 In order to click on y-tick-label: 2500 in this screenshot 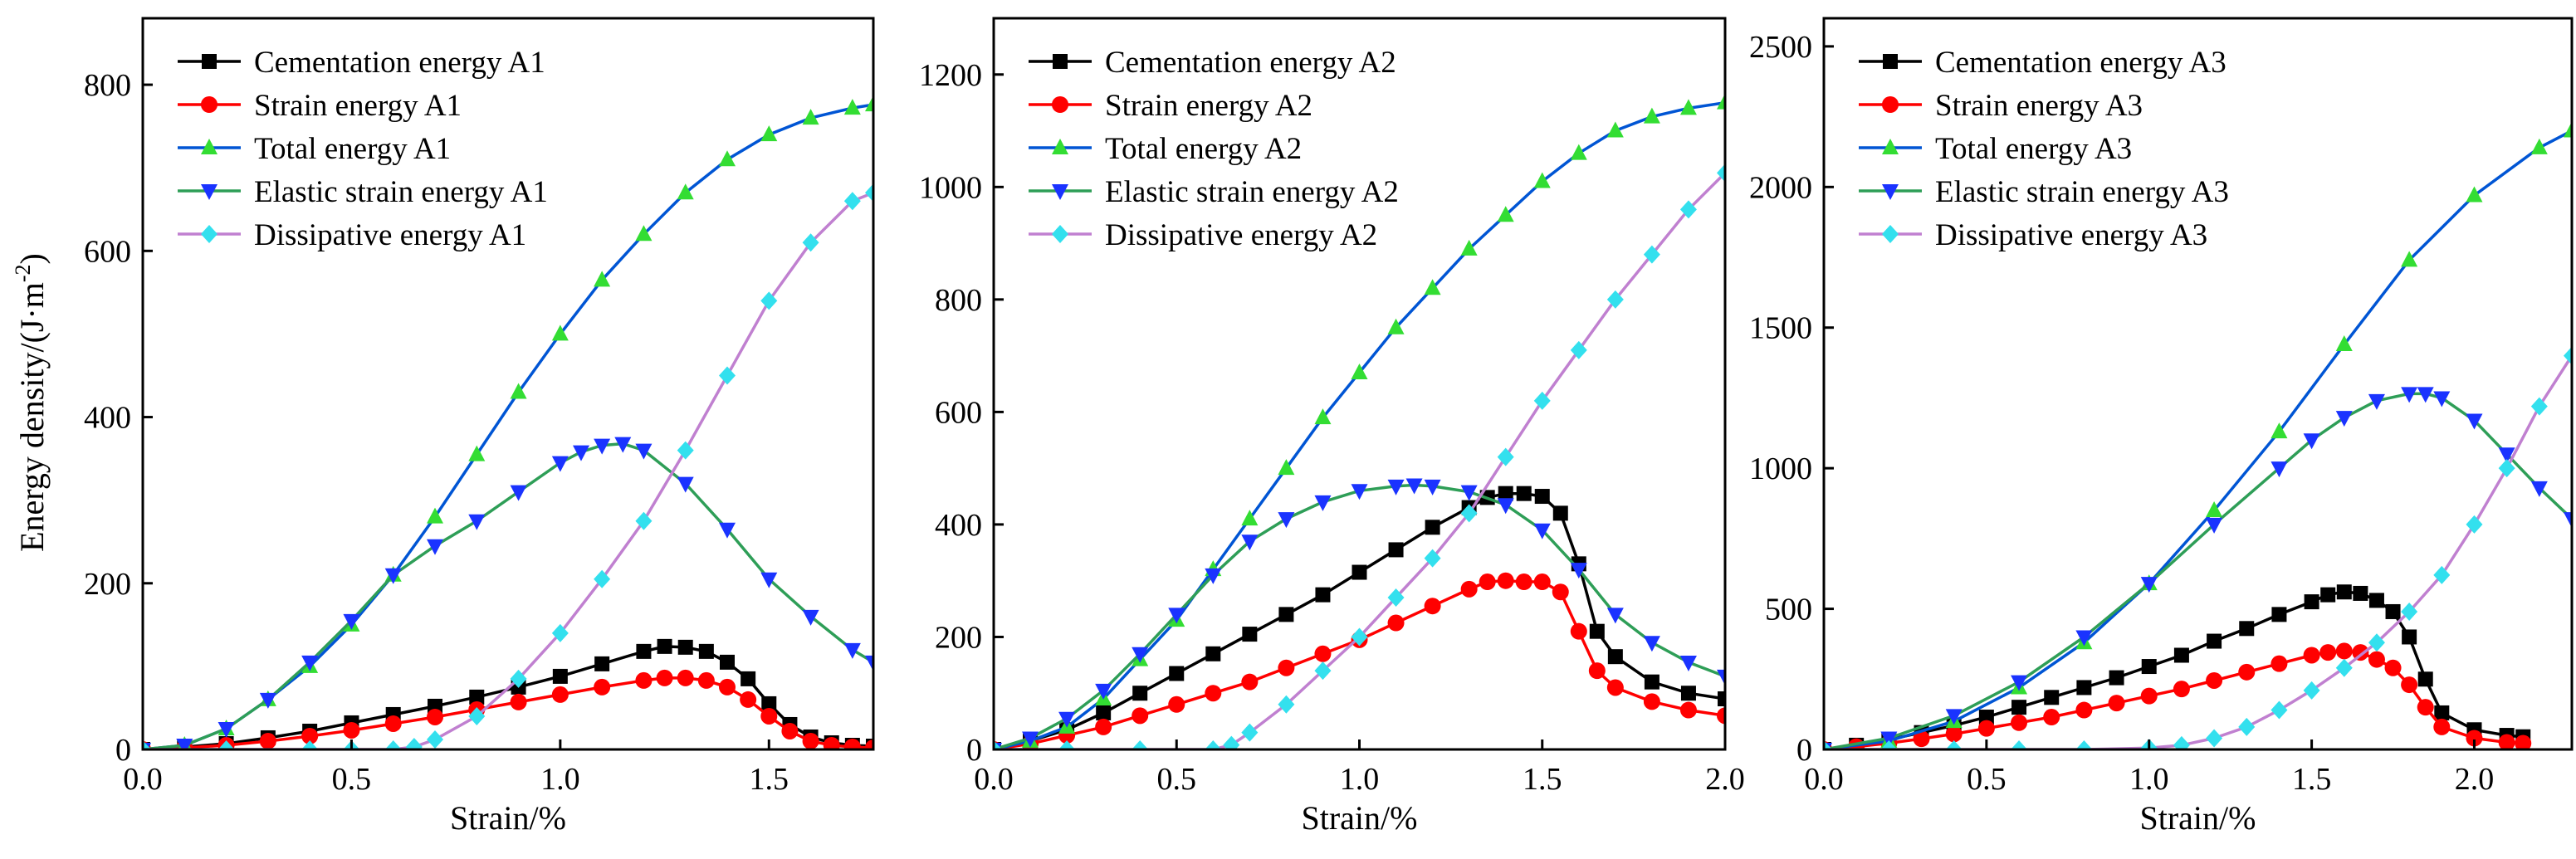, I will do `click(1780, 48)`.